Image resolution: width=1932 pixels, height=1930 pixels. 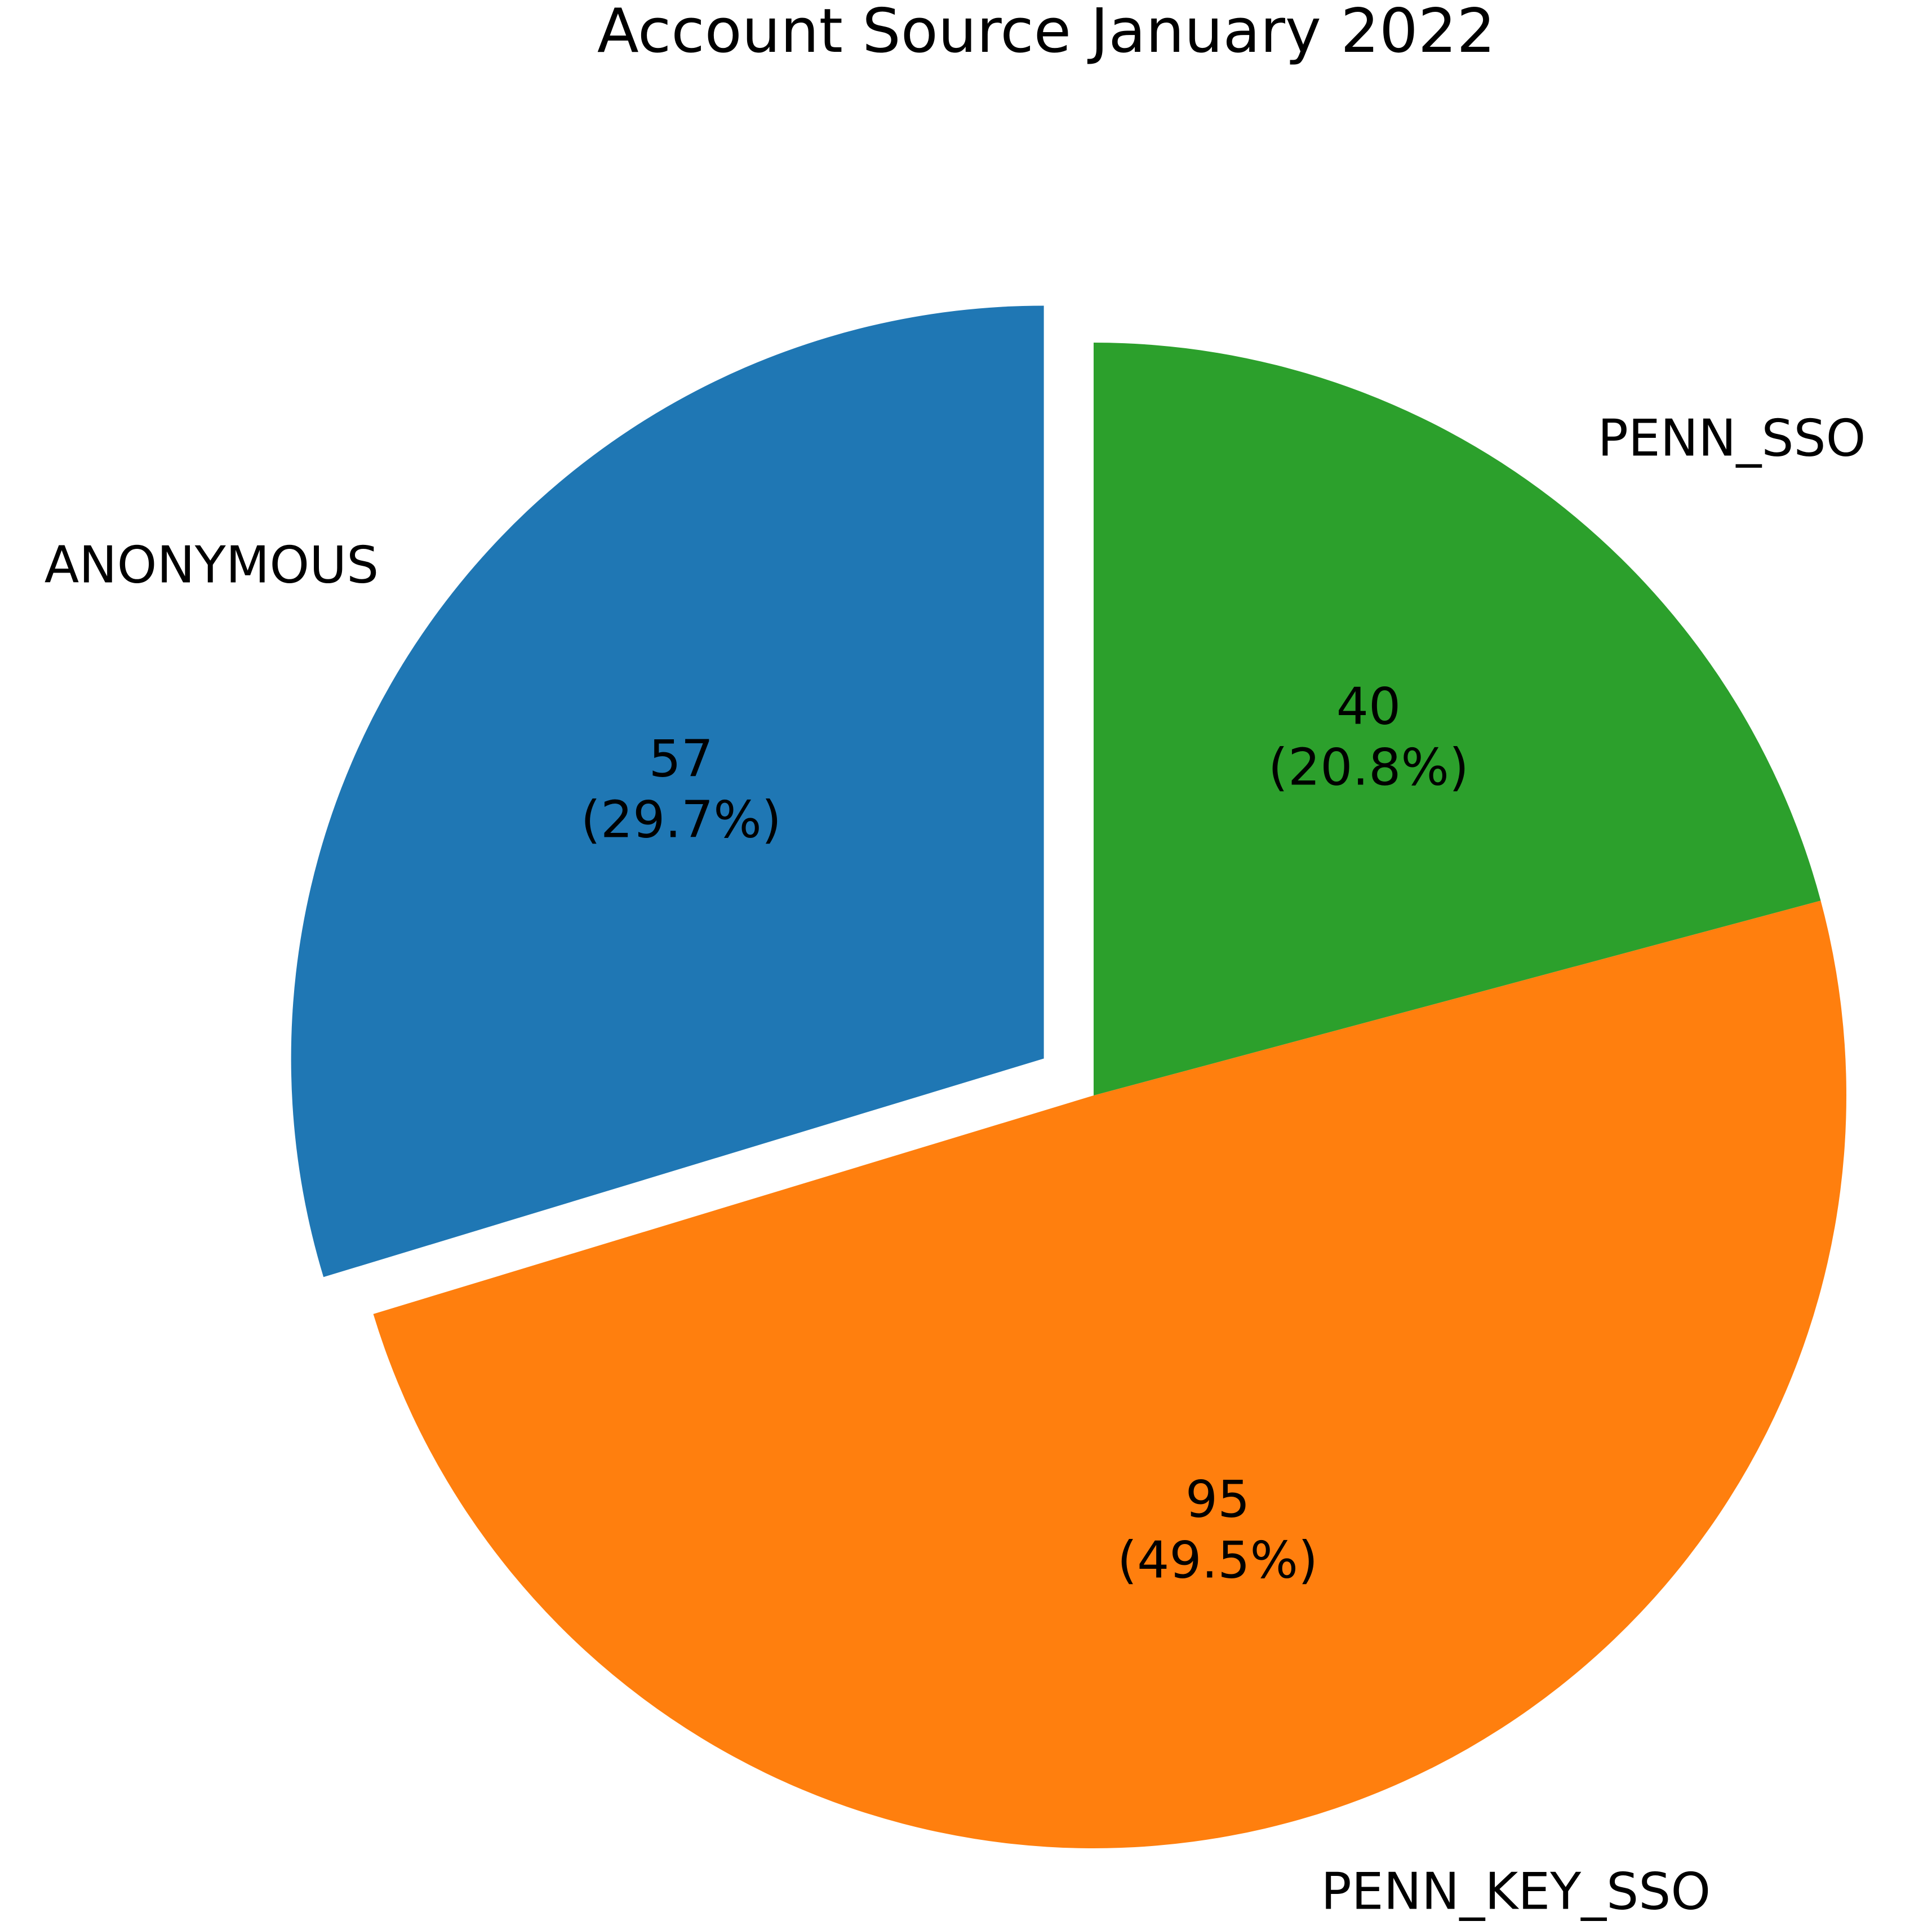 I want to click on slice-label-penn-sso: PENN_SSO, so click(x=1732, y=439).